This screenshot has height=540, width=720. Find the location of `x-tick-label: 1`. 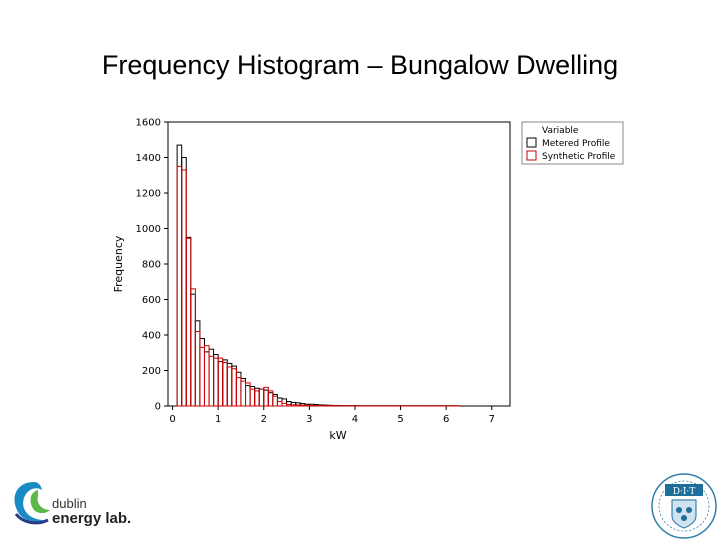

x-tick-label: 1 is located at coordinates (218, 419).